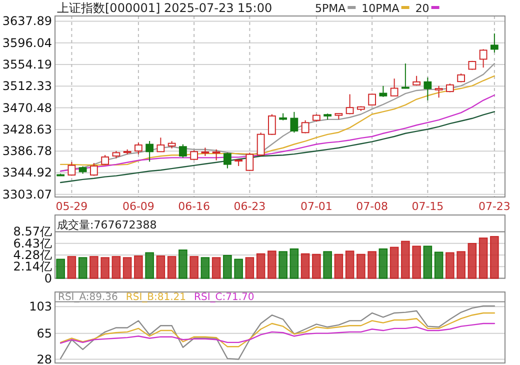 This screenshot has height=365, width=520. I want to click on y-tick-label: 65, so click(44, 333).